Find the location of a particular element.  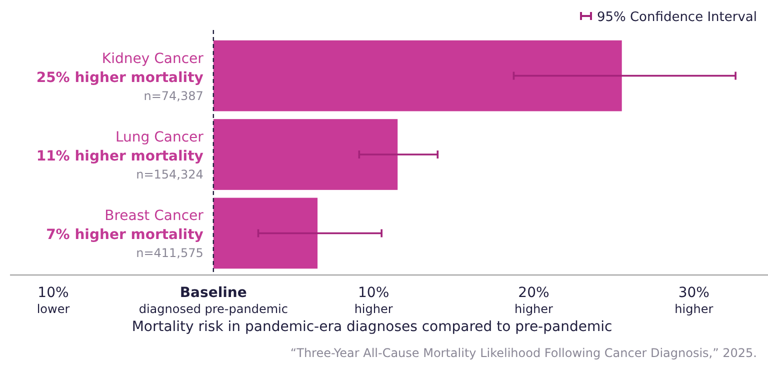

data-label: 25% higher mortality is located at coordinates (120, 78).